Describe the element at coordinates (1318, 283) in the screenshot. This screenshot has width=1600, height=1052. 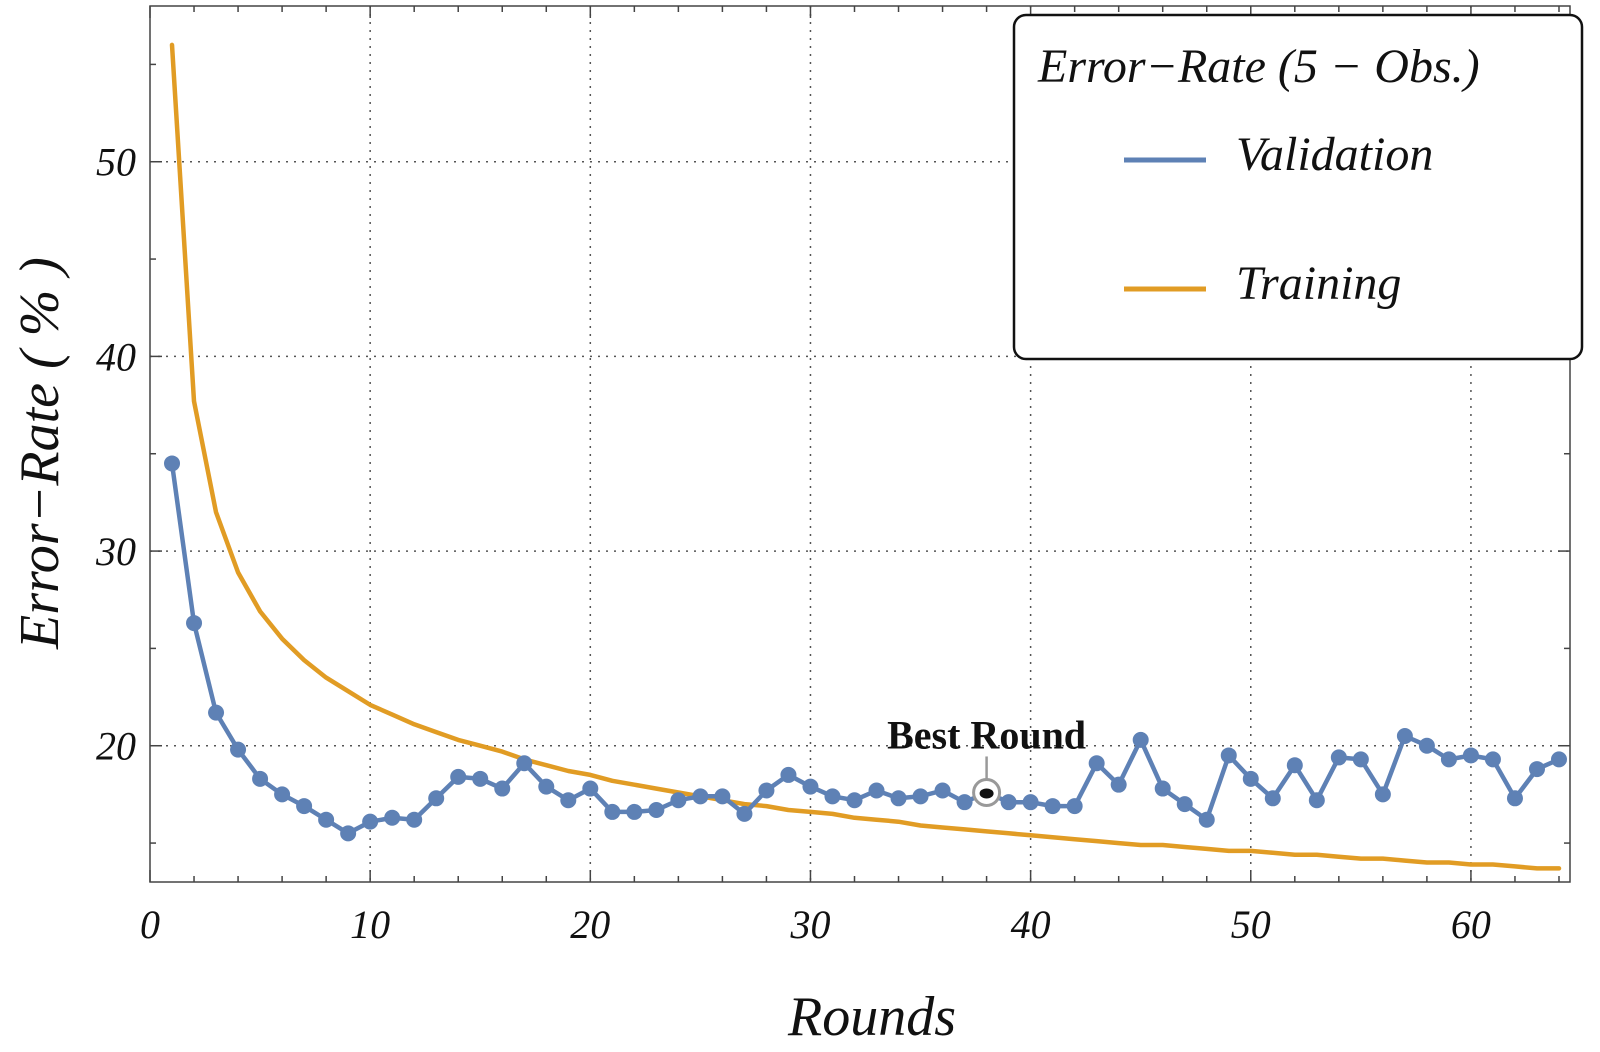
I see `legend-label-training: Training` at that location.